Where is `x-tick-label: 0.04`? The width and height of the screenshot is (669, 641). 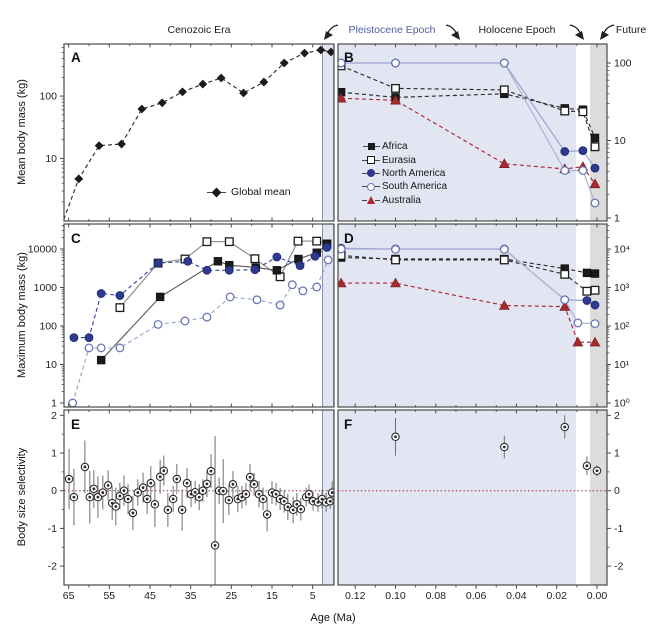
x-tick-label: 0.04 is located at coordinates (516, 596).